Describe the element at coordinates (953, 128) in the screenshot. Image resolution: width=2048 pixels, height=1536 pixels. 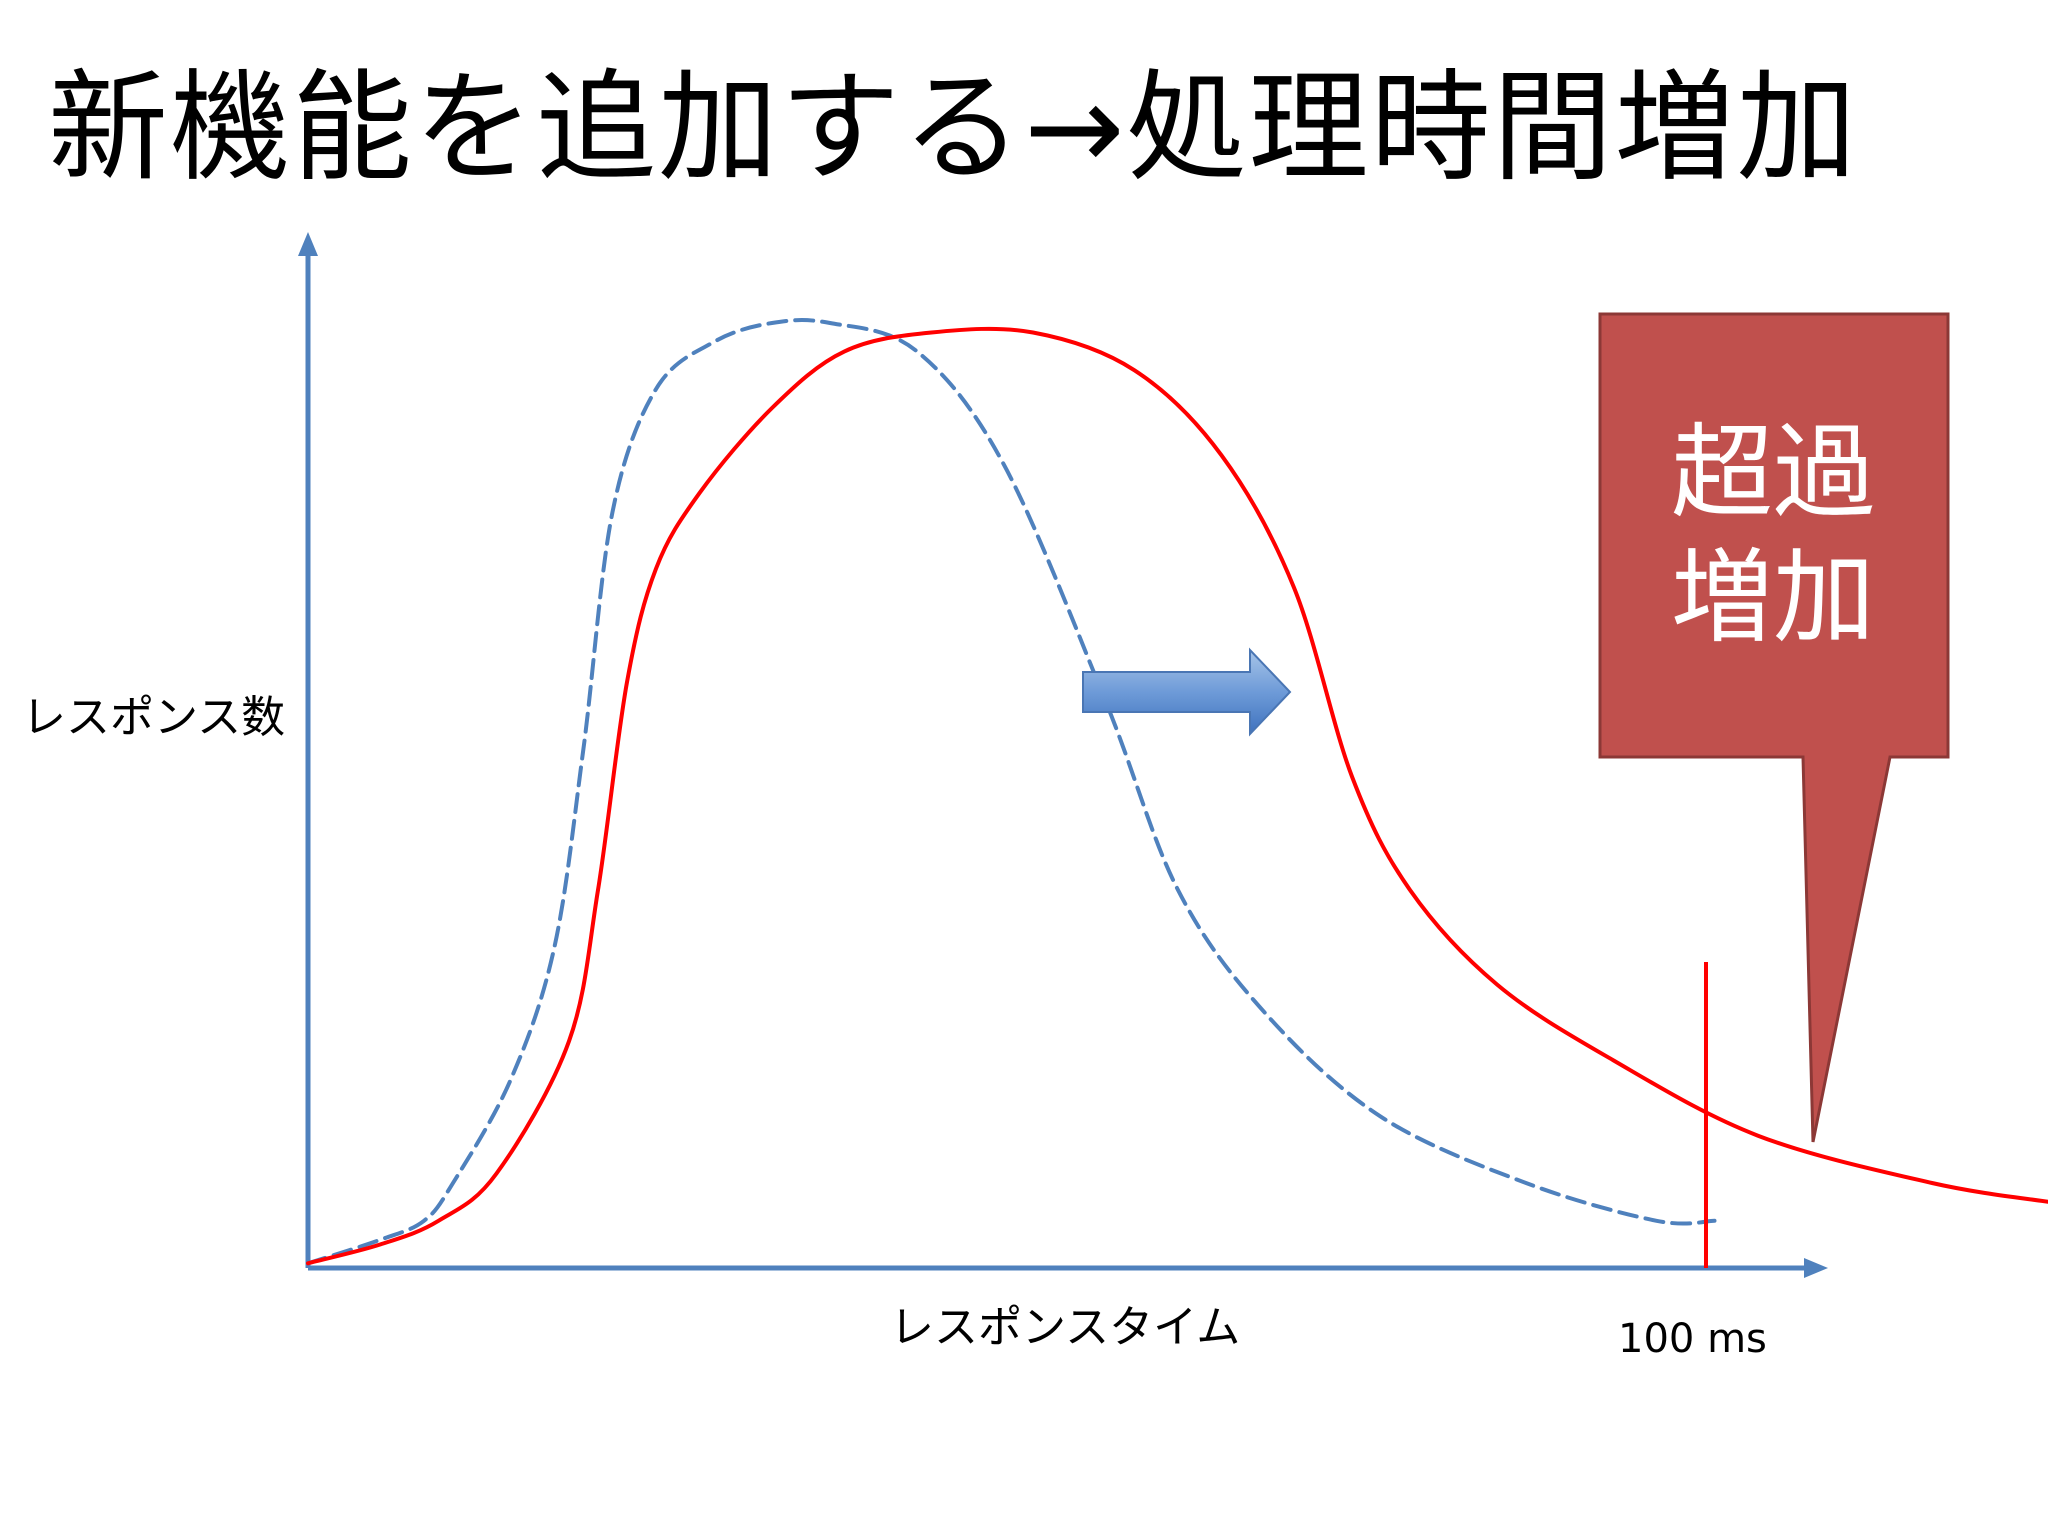
I see `slide-title: 新機能を追加する→処理時間増加` at that location.